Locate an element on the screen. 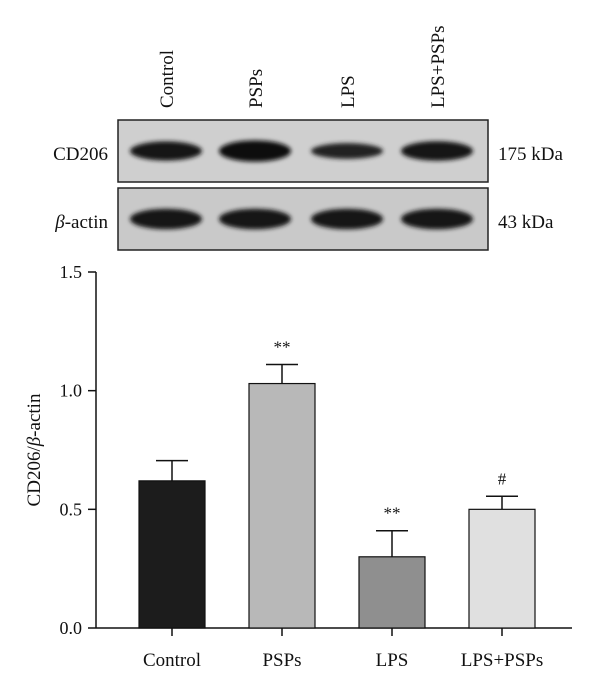 The width and height of the screenshot is (600, 688). lane-labels: Control PSPs LPS LPS+PSPs is located at coordinates (303, 66).